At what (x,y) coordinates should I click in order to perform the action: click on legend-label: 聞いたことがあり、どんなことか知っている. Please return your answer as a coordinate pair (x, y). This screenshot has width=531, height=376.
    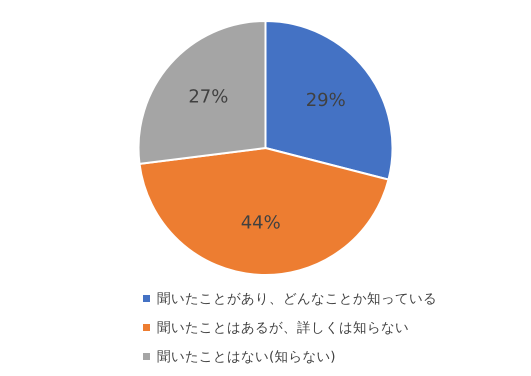
    Looking at the image, I should click on (297, 299).